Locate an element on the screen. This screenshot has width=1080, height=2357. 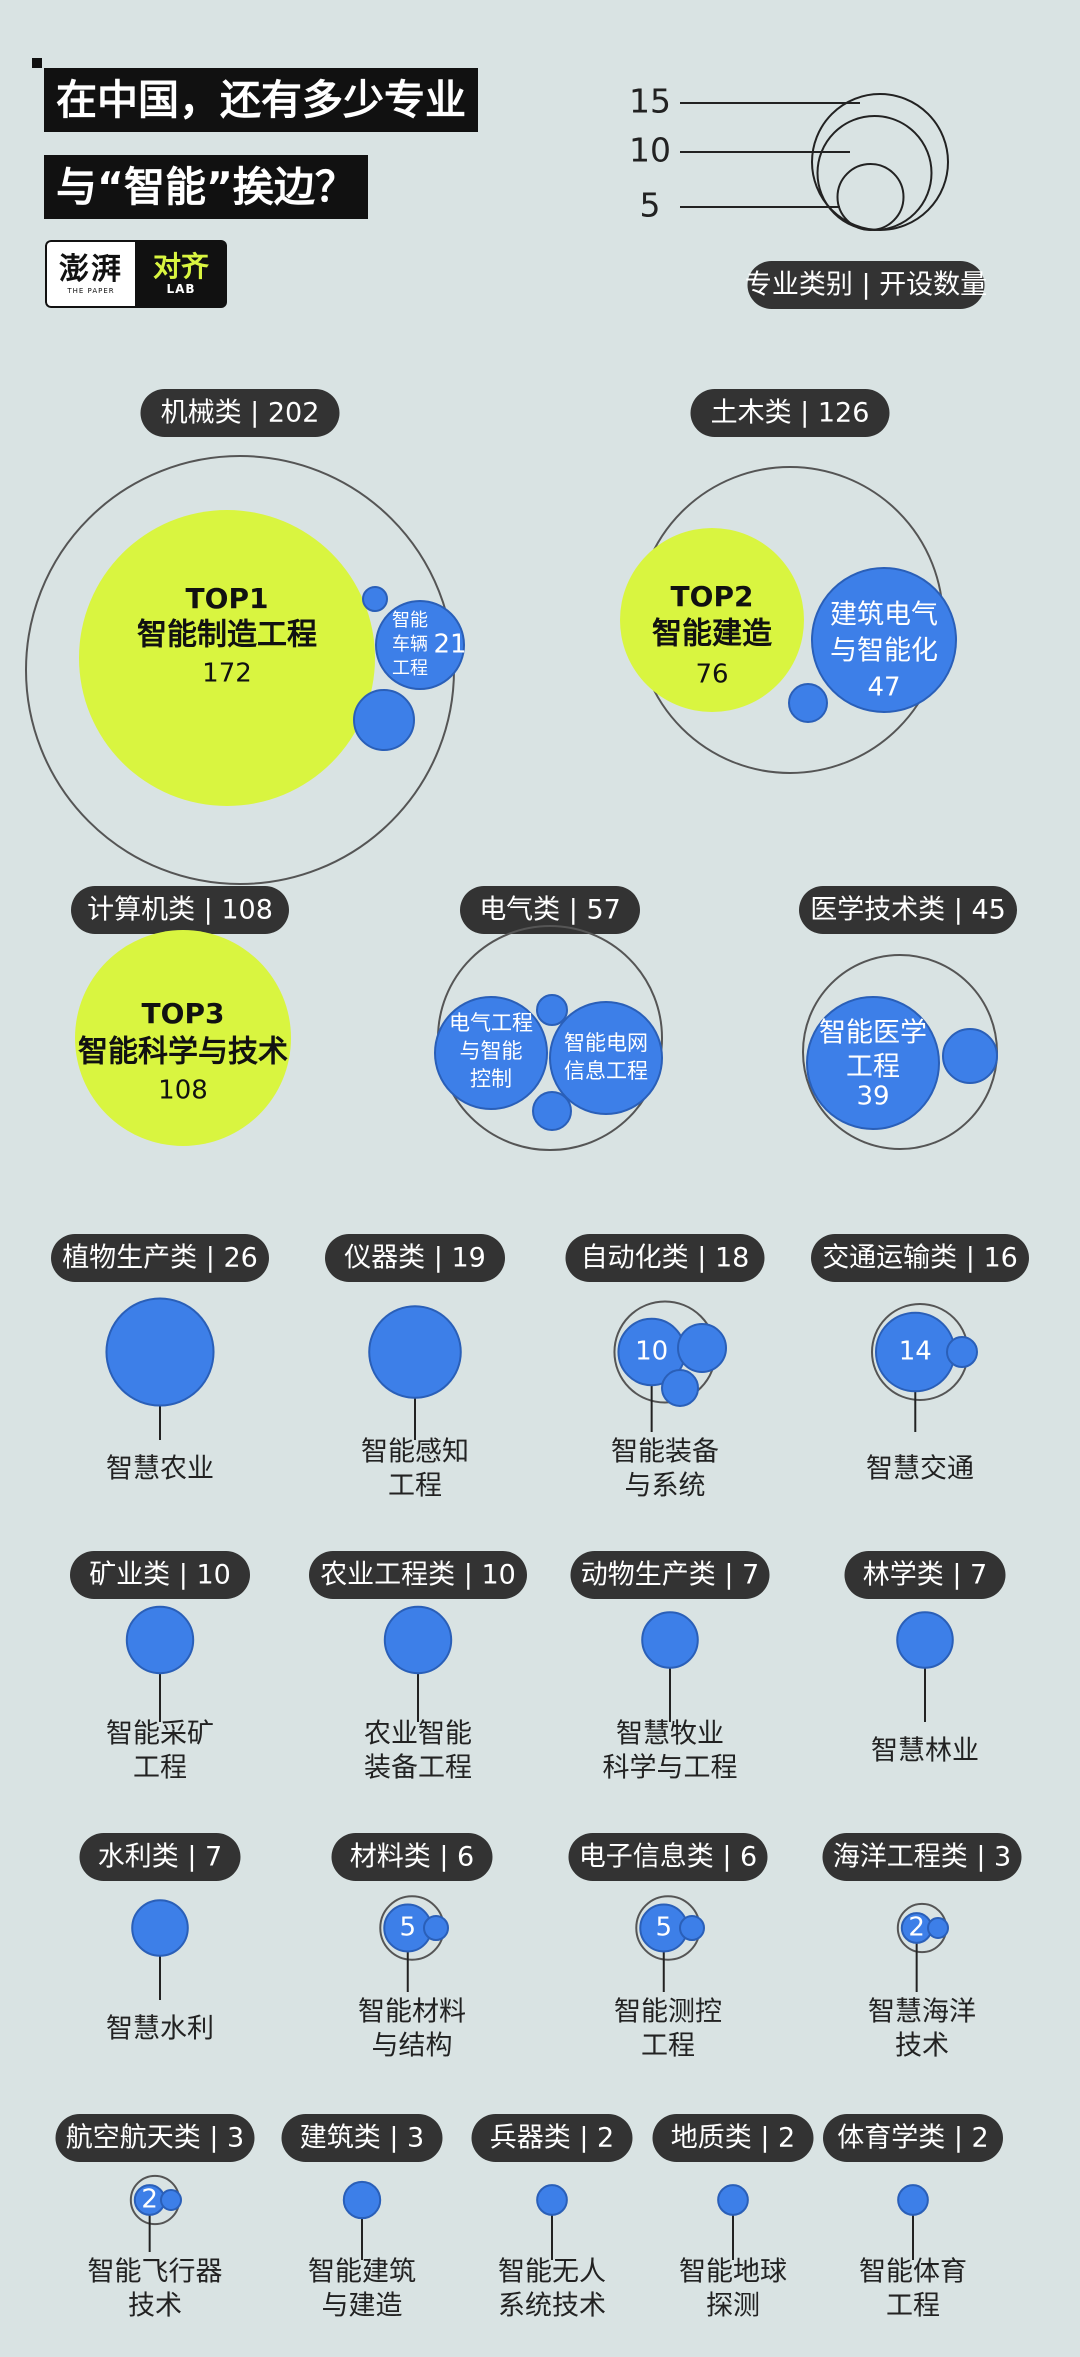
major-name: 农业智能 is located at coordinates (418, 1734).